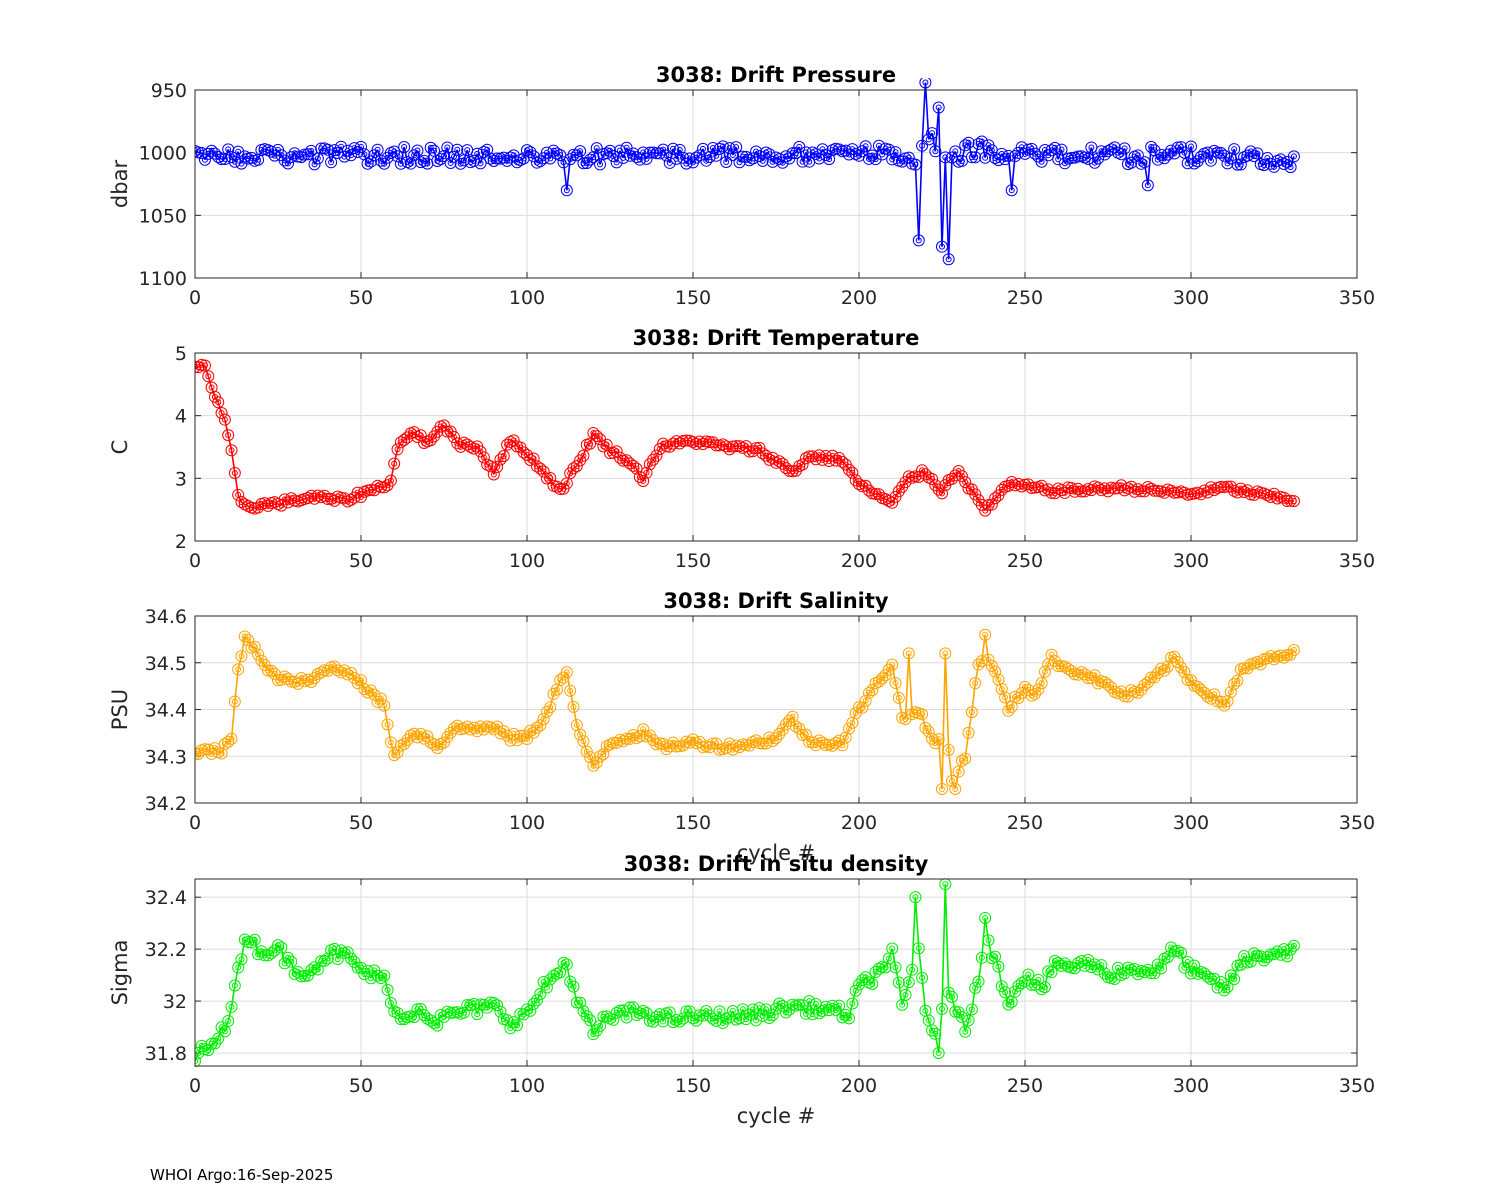 The height and width of the screenshot is (1200, 1500). I want to click on chart-4-series, so click(747, 973).